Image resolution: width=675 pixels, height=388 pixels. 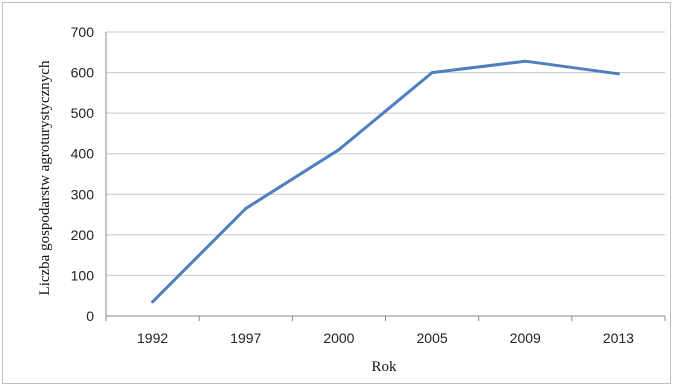 What do you see at coordinates (83, 32) in the screenshot?
I see `y-tick-label: 700` at bounding box center [83, 32].